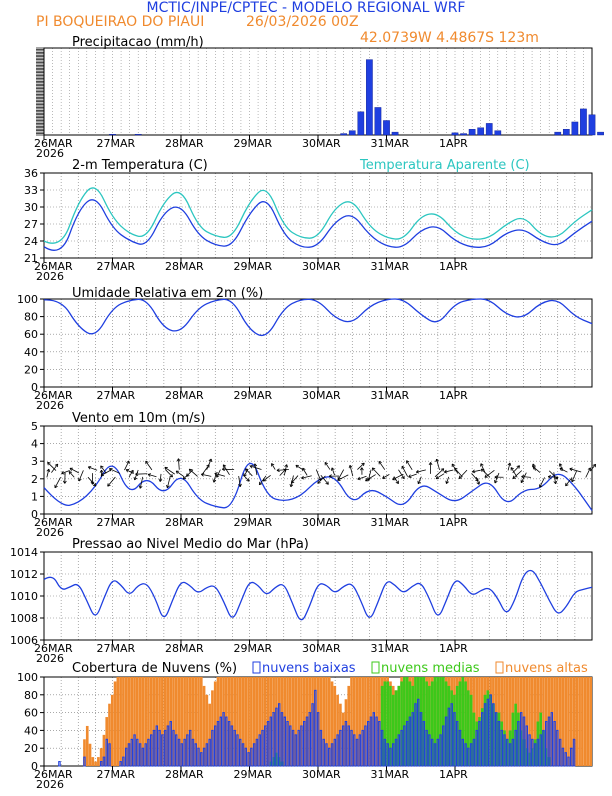  Describe the element at coordinates (390, 522) in the screenshot. I see `wind-xlabel: 31MAR` at that location.